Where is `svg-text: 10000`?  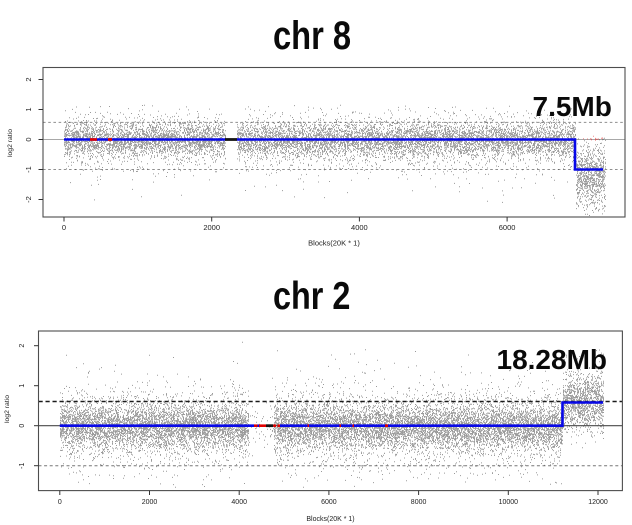 svg-text: 10000 is located at coordinates (509, 502).